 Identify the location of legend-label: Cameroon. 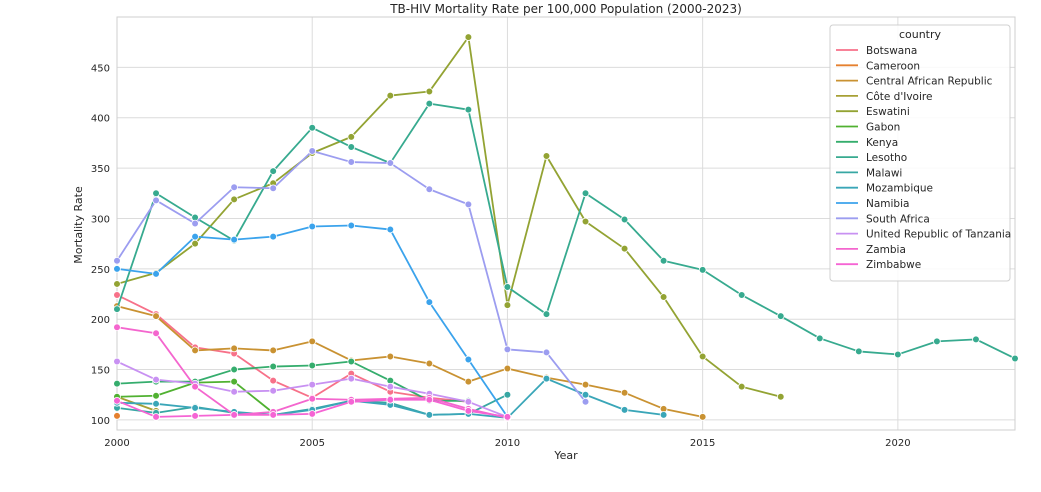
(893, 66).